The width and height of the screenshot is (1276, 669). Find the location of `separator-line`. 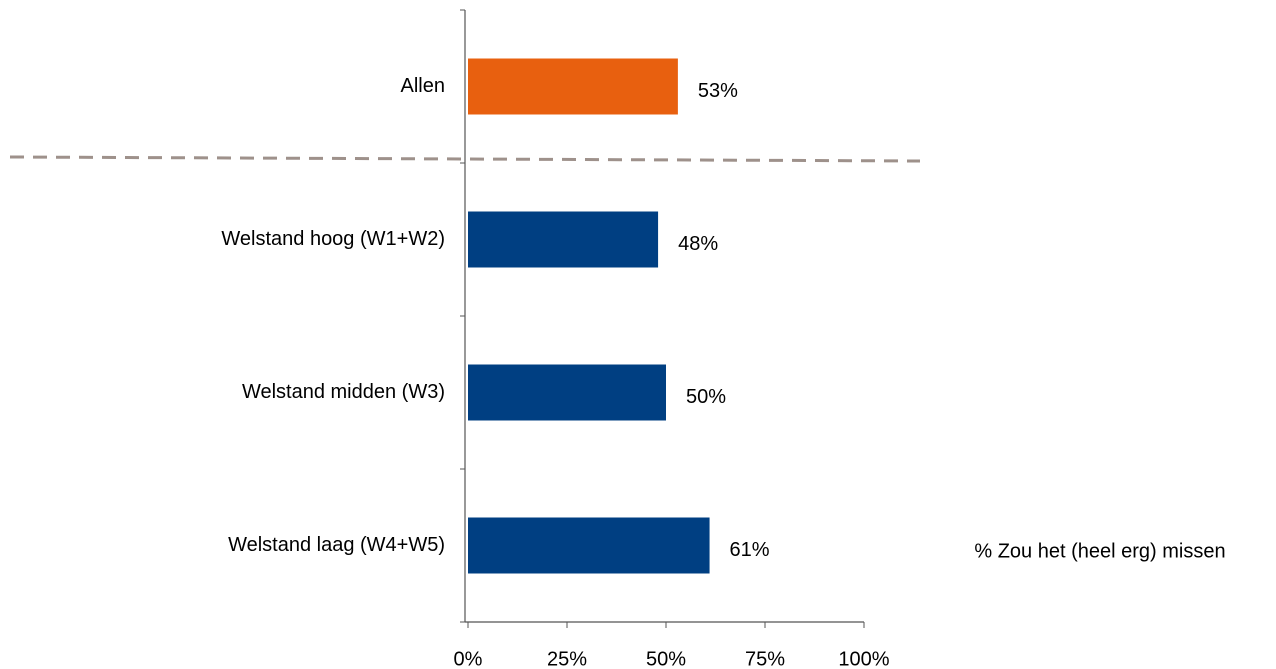

separator-line is located at coordinates (465, 159).